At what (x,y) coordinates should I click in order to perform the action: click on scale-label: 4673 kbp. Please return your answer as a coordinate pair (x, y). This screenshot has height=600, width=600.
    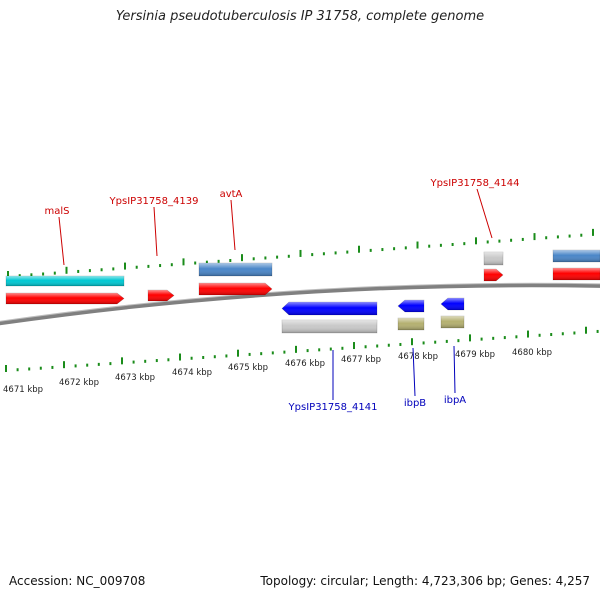
    Looking at the image, I should click on (135, 378).